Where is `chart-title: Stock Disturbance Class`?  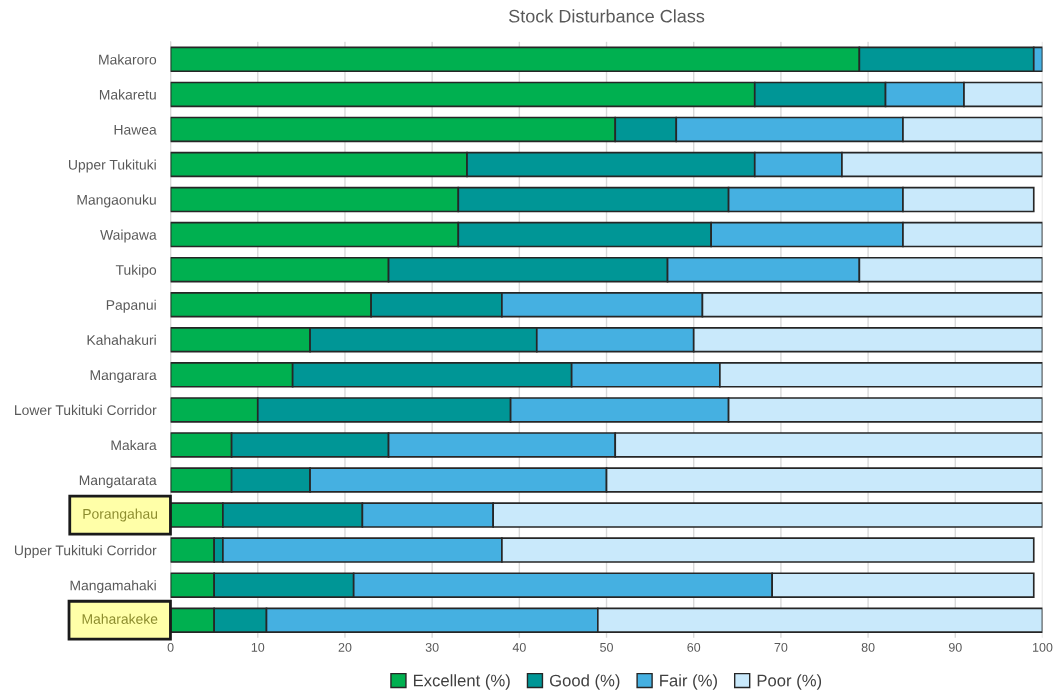 chart-title: Stock Disturbance Class is located at coordinates (607, 16).